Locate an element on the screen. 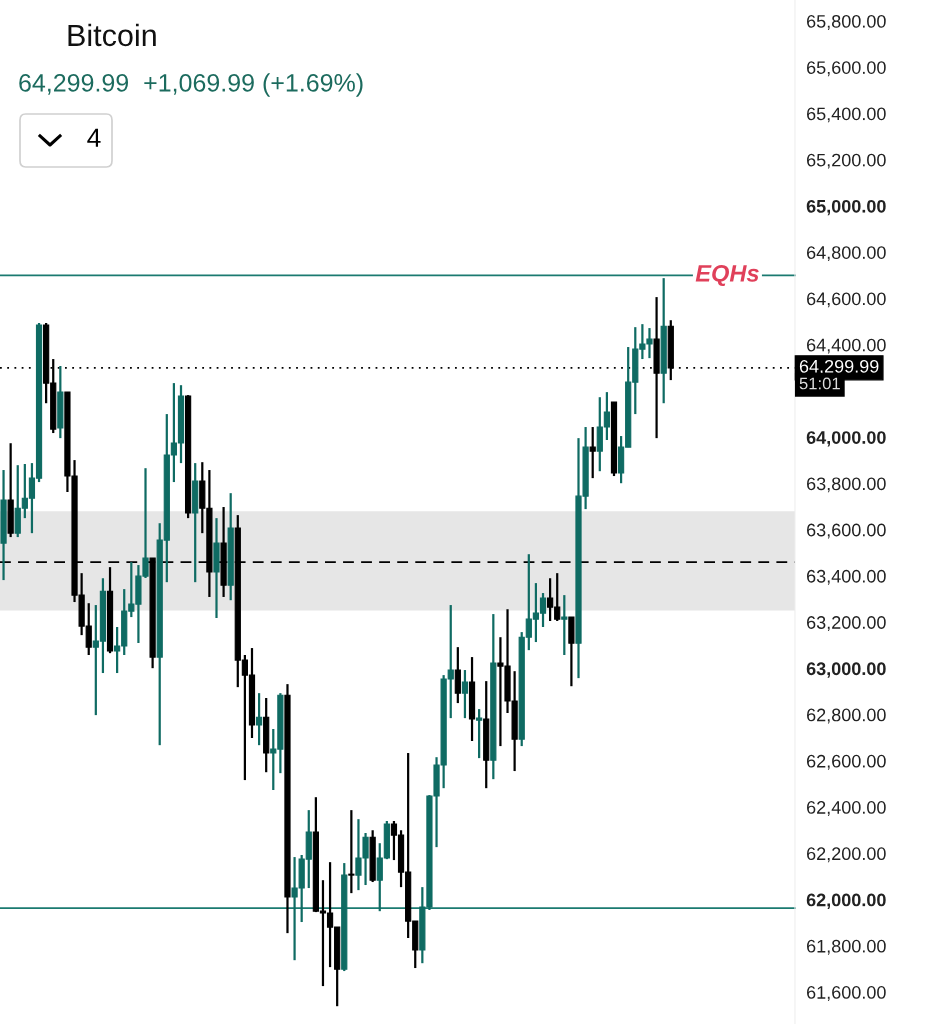 This screenshot has width=934, height=1024. y-tick-label: 63,600.00 is located at coordinates (846, 531).